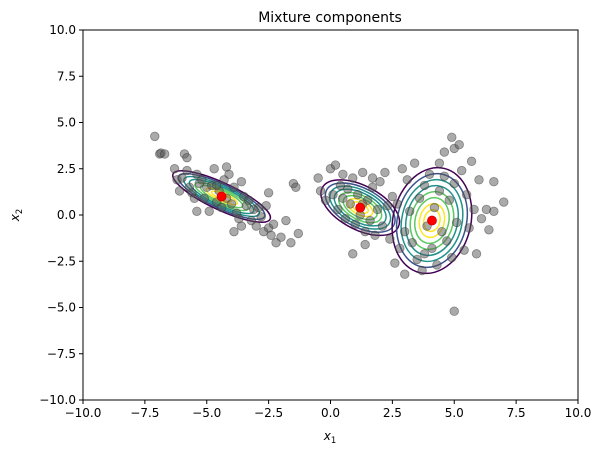  I want to click on y-axis-label: x2, so click(16, 216).